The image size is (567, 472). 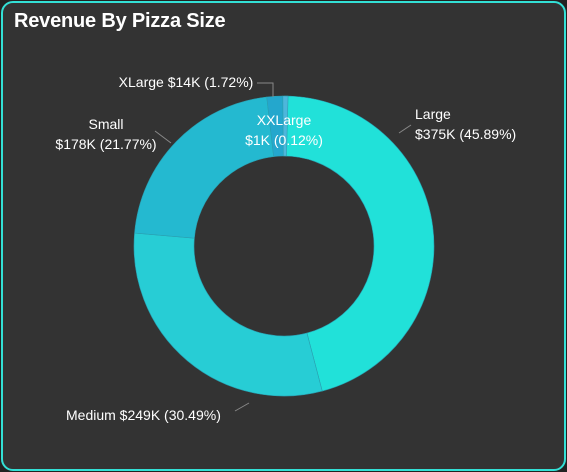 I want to click on data-label-xxlarge-line1: XXLarge, so click(x=284, y=120).